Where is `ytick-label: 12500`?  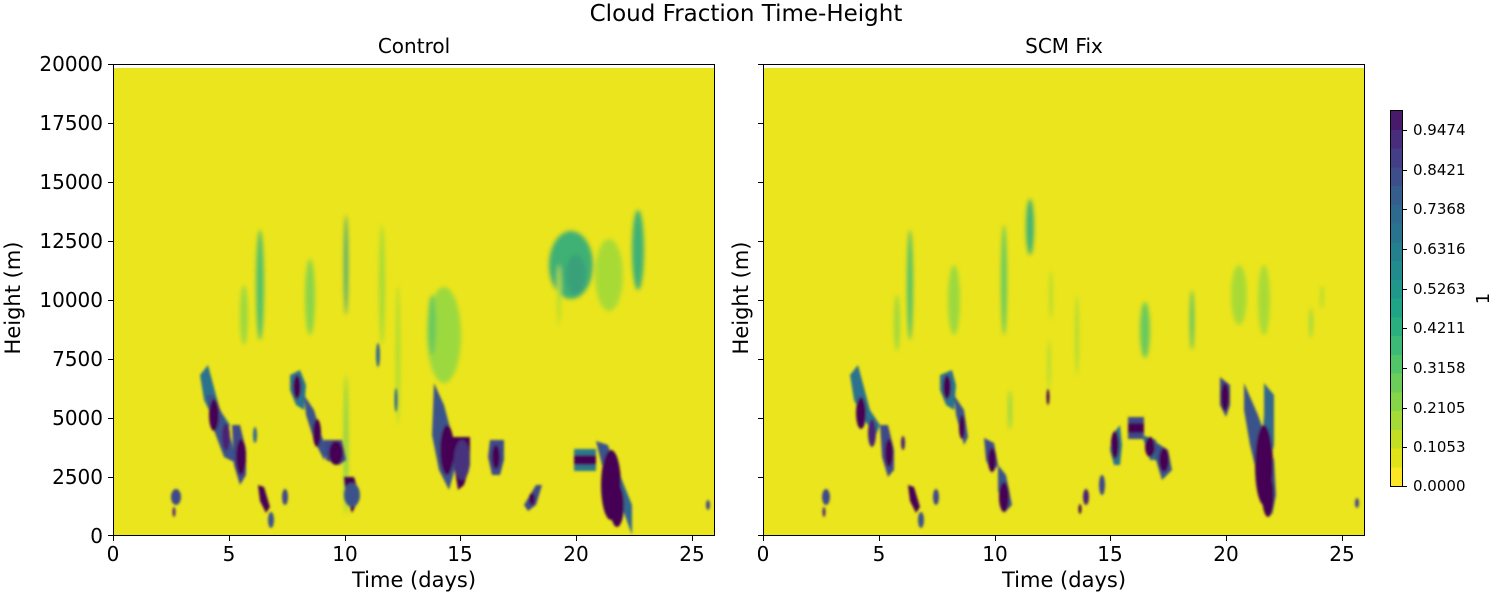 ytick-label: 12500 is located at coordinates (71, 241).